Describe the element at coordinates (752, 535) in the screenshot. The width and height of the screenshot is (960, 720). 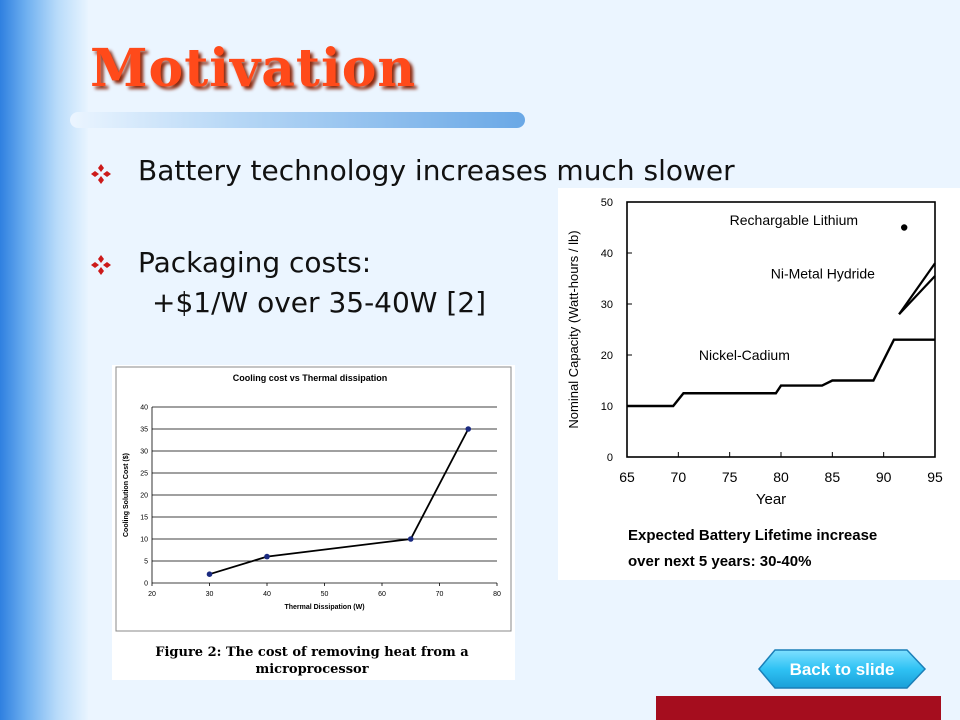
I see `figure-caption-line-1: Expected Battery Lifetime increase` at that location.